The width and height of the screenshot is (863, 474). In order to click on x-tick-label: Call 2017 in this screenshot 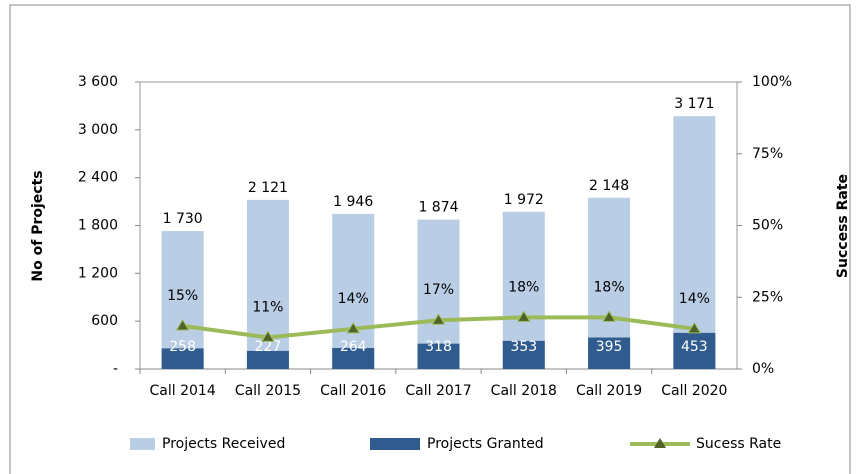, I will do `click(438, 391)`.